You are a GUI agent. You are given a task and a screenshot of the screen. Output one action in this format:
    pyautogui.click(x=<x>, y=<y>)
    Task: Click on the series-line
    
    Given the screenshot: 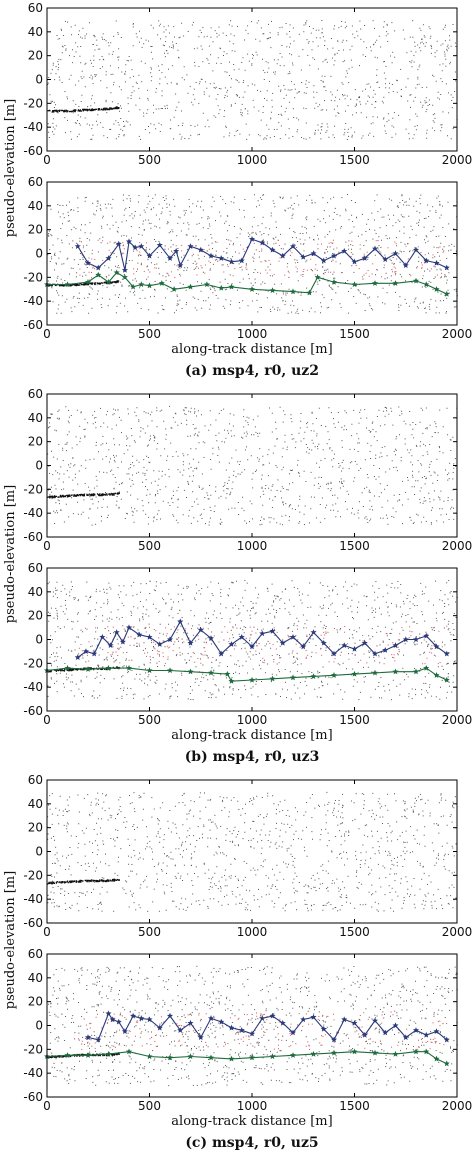 What is the action you would take?
    pyautogui.click(x=262, y=254)
    